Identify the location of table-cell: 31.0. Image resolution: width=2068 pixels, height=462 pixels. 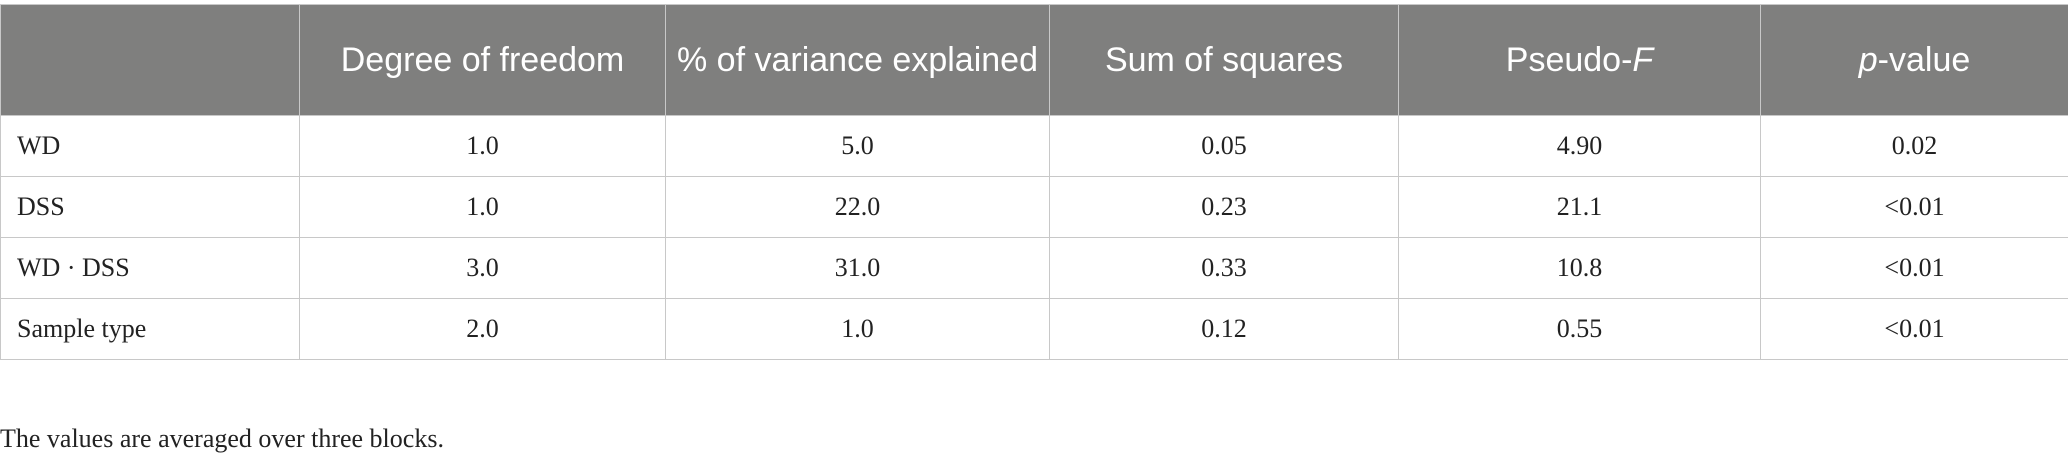
(857, 268).